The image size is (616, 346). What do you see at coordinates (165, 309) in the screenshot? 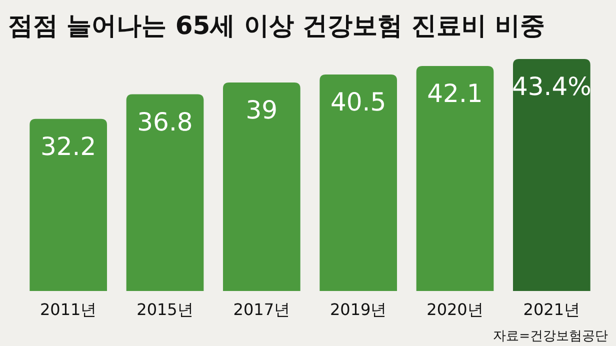
I see `x-tick-label: 2015년` at bounding box center [165, 309].